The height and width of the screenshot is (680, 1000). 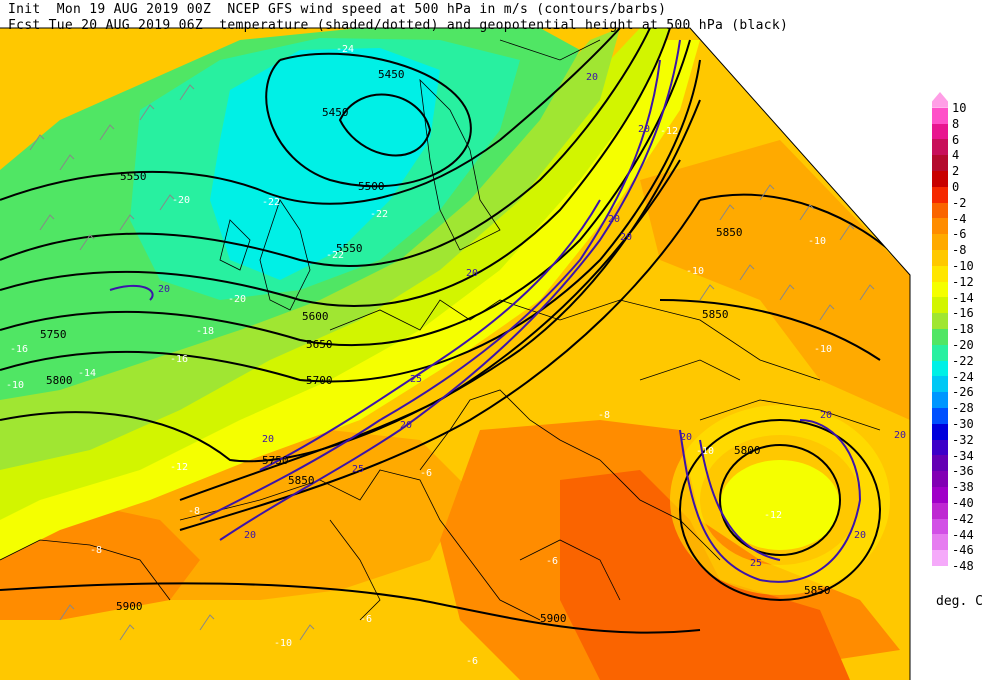 I want to click on legend-entry: 6, so click(x=965, y=134).